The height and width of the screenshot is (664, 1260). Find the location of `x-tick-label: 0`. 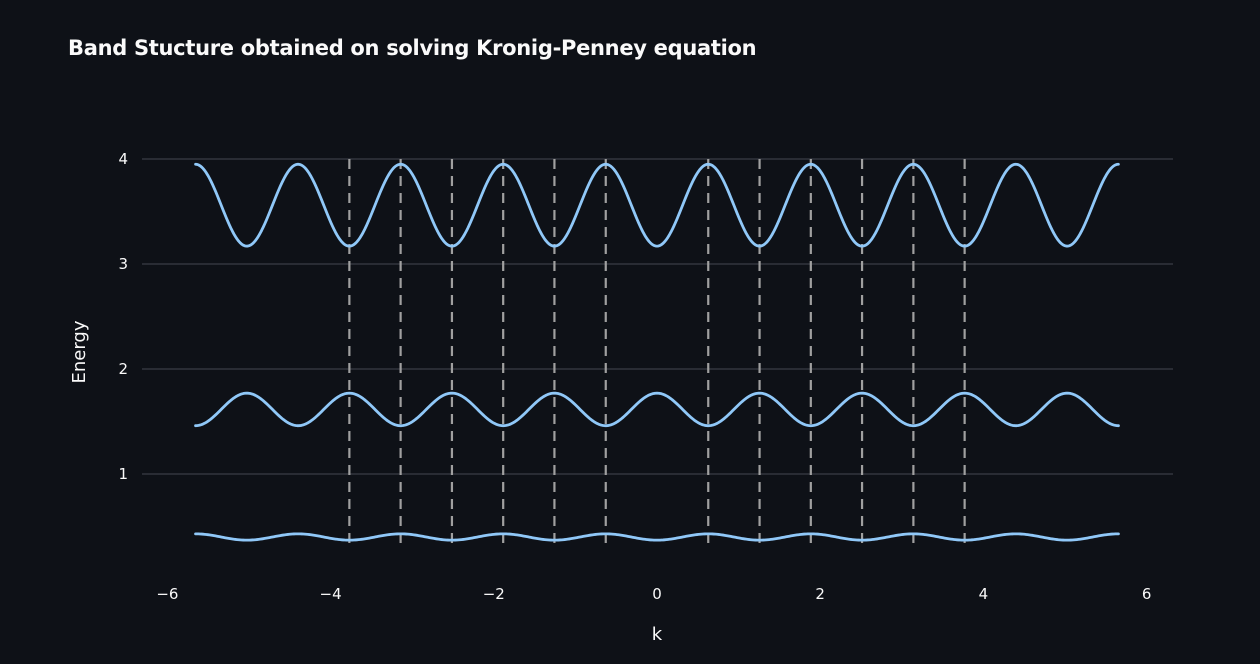

x-tick-label: 0 is located at coordinates (657, 594).